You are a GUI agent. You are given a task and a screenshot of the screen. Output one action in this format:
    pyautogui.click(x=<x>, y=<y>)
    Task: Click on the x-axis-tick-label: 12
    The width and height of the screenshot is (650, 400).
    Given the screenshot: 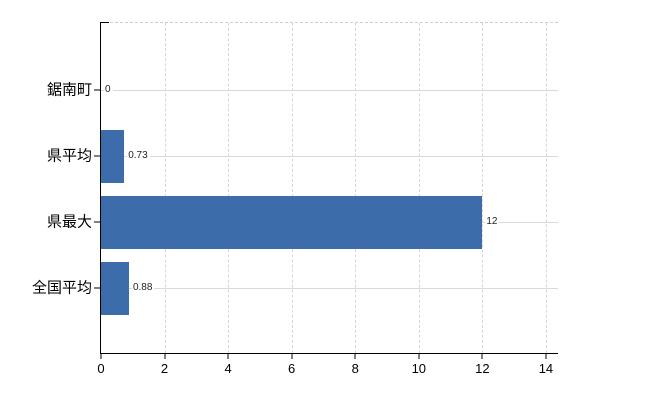 What is the action you would take?
    pyautogui.click(x=482, y=368)
    